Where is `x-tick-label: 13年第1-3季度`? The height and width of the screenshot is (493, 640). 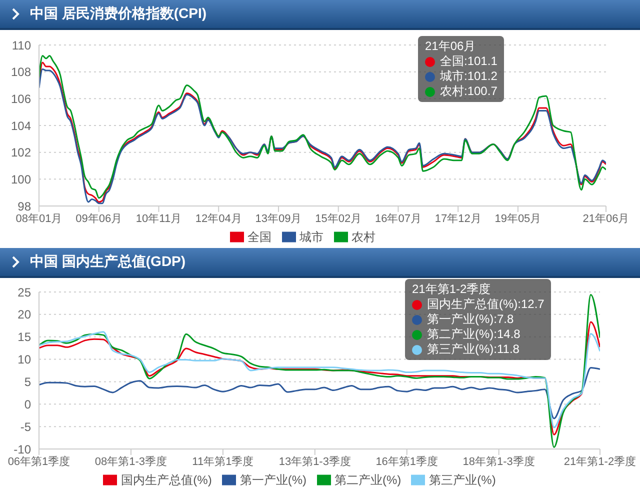
x-tick-label: 13年第1-3季度 is located at coordinates (314, 461).